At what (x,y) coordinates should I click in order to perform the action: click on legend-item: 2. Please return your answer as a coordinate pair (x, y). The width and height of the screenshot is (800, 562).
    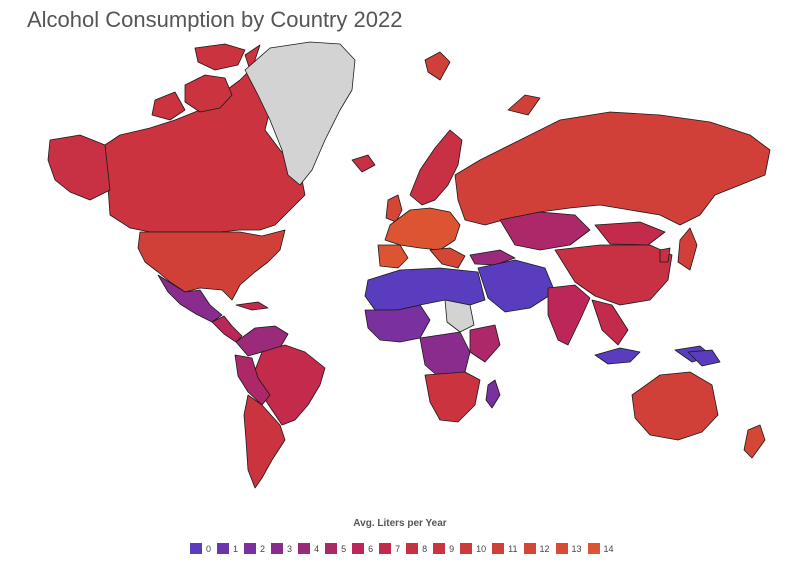
    Looking at the image, I should click on (255, 549).